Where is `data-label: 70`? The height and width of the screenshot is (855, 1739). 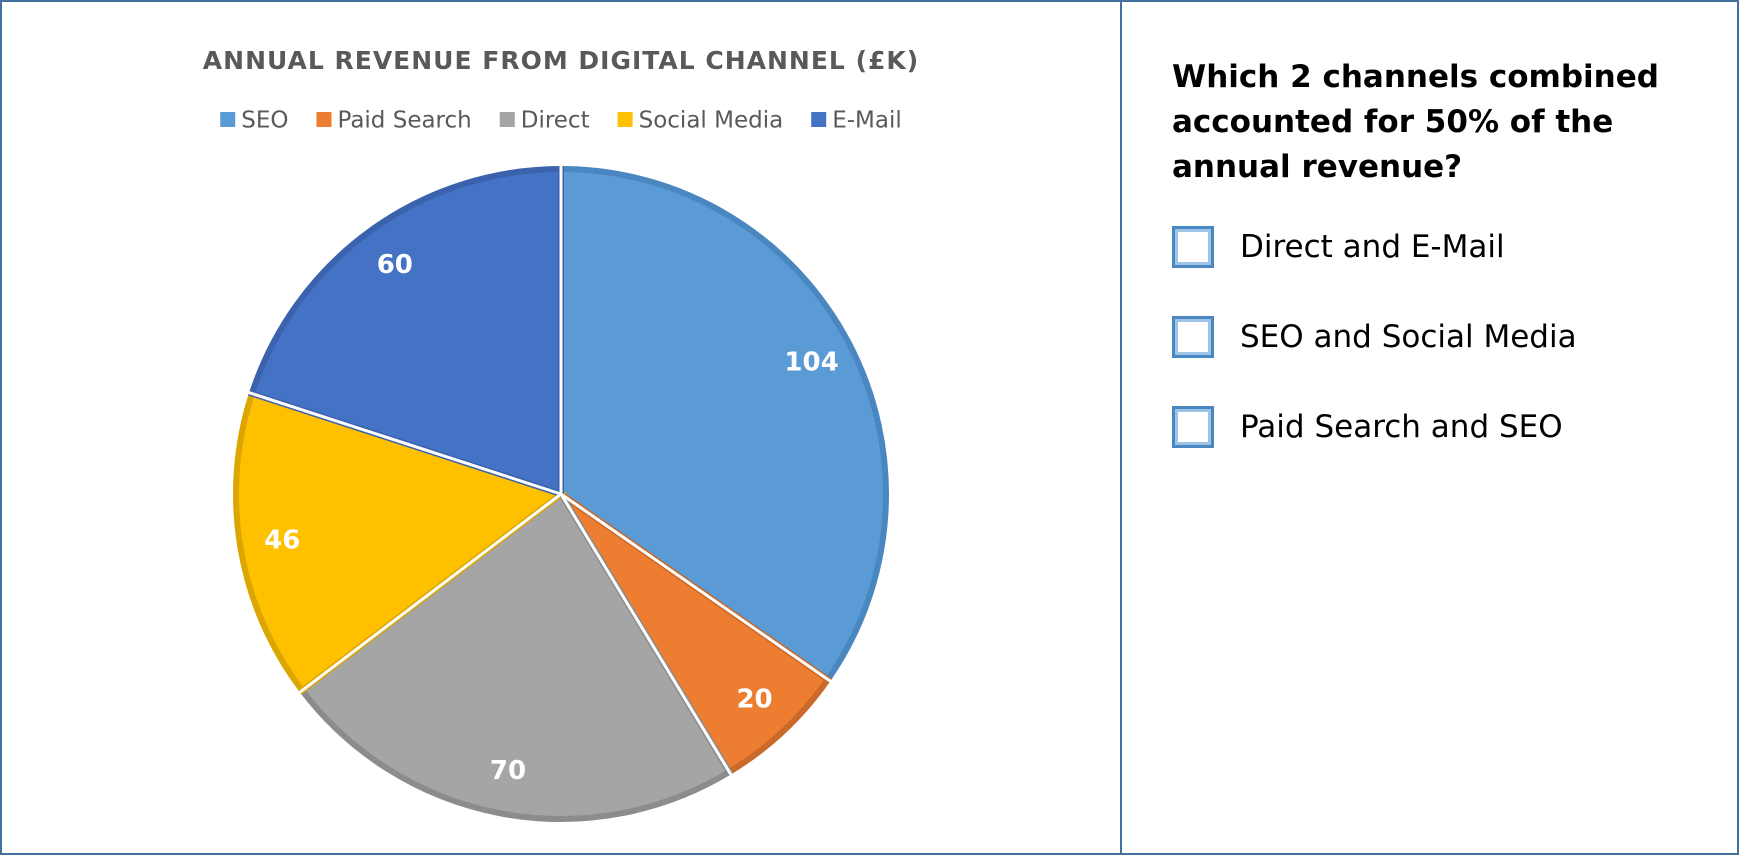 data-label: 70 is located at coordinates (508, 771).